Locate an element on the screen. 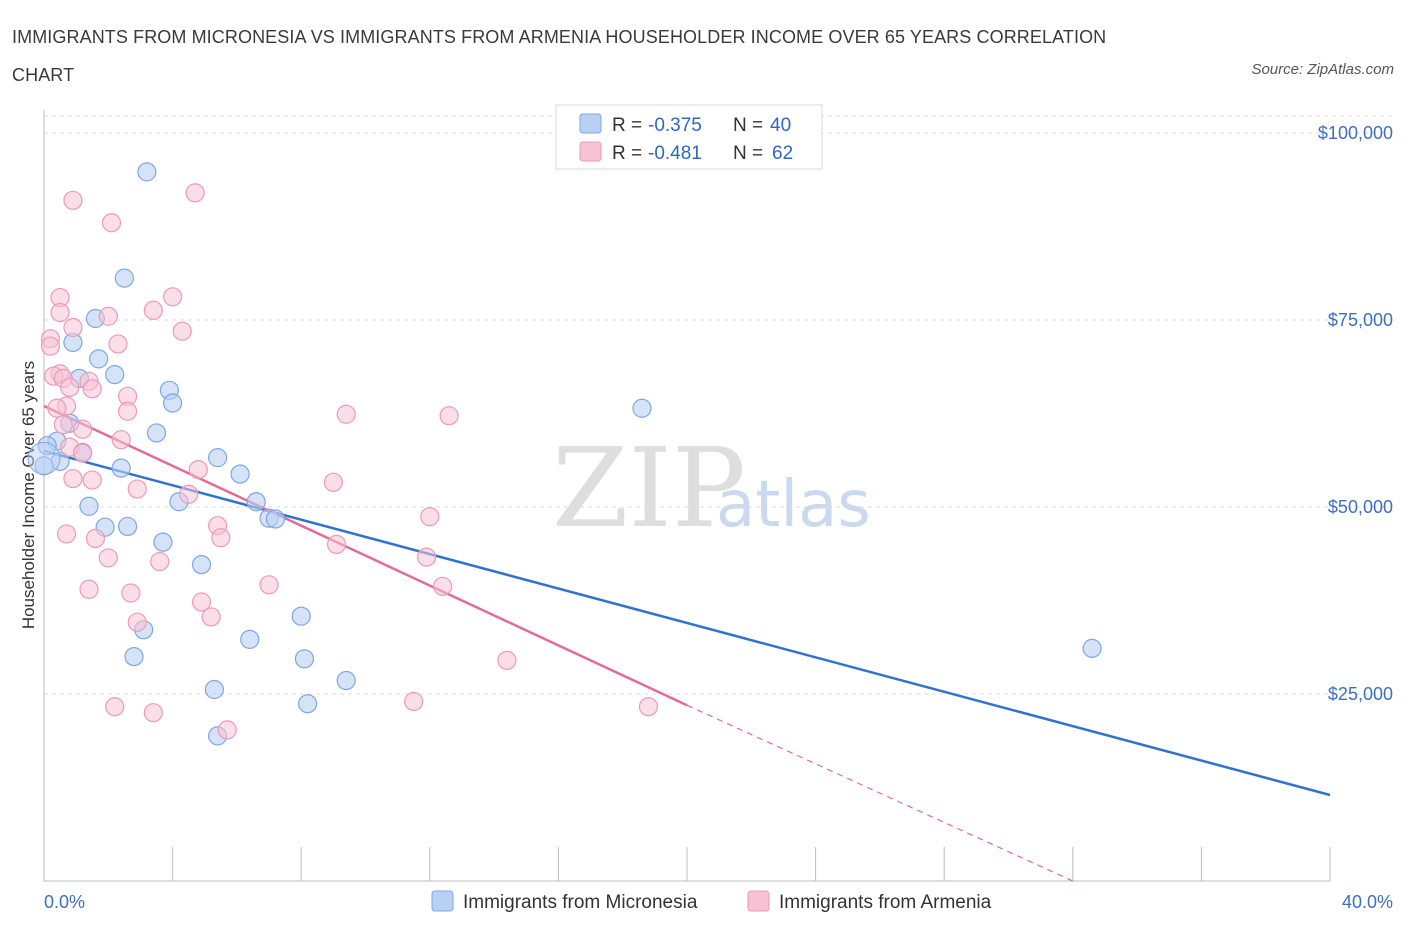 This screenshot has width=1406, height=930. y-tick-label: $75,000 is located at coordinates (1360, 320).